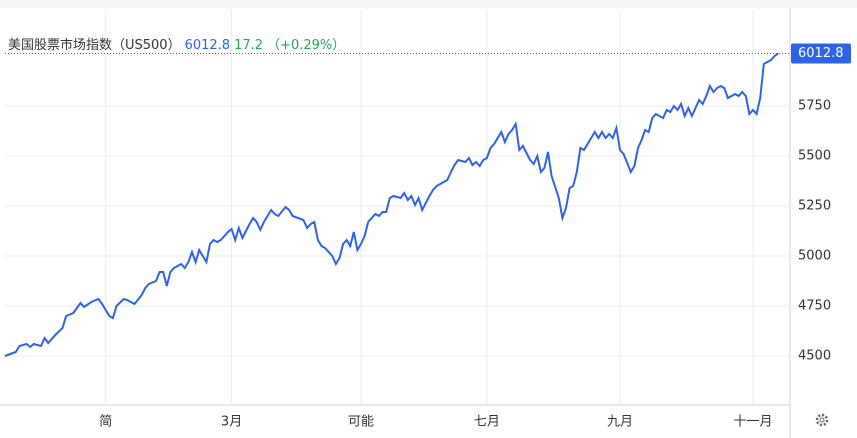 The image size is (857, 438). Describe the element at coordinates (207, 45) in the screenshot. I see `price: 6012.8` at that location.